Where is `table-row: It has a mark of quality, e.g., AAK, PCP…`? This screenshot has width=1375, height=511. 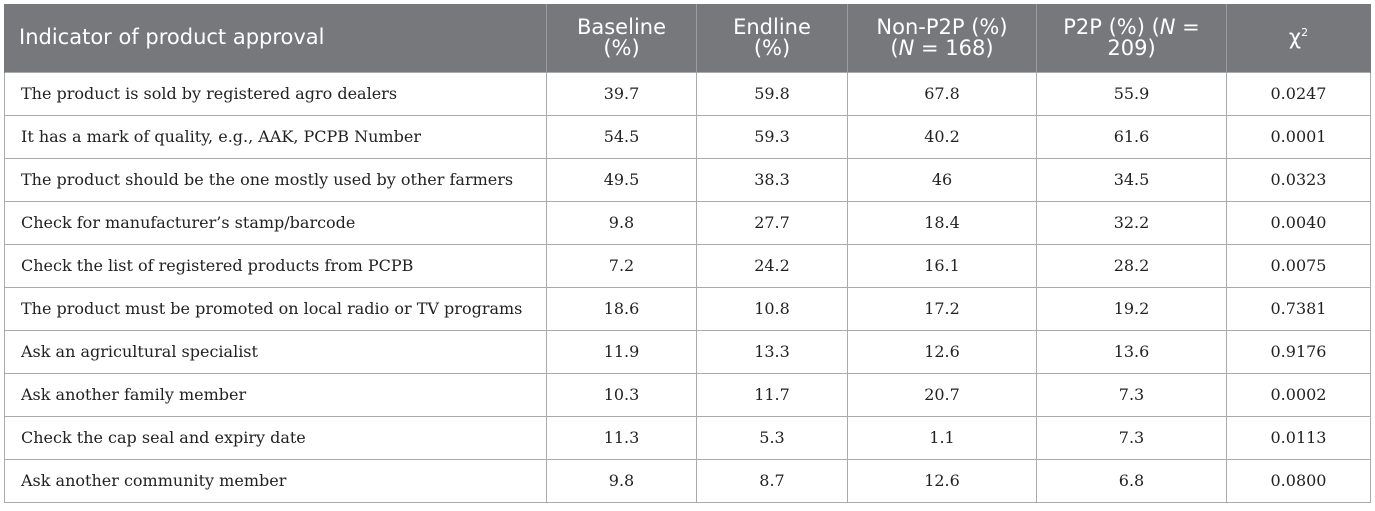 table-row: It has a mark of quality, e.g., AAK, PCP… is located at coordinates (687, 136).